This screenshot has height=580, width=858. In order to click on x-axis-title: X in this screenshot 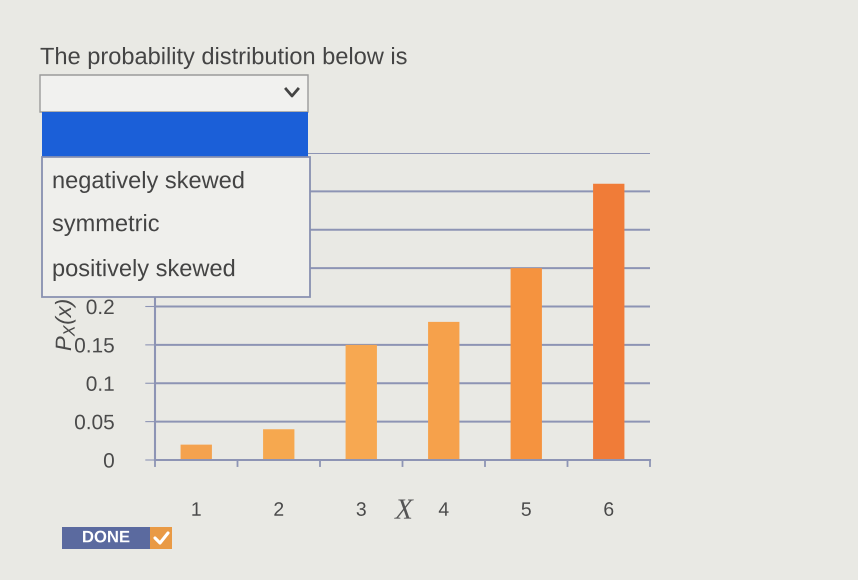, I will do `click(404, 509)`.